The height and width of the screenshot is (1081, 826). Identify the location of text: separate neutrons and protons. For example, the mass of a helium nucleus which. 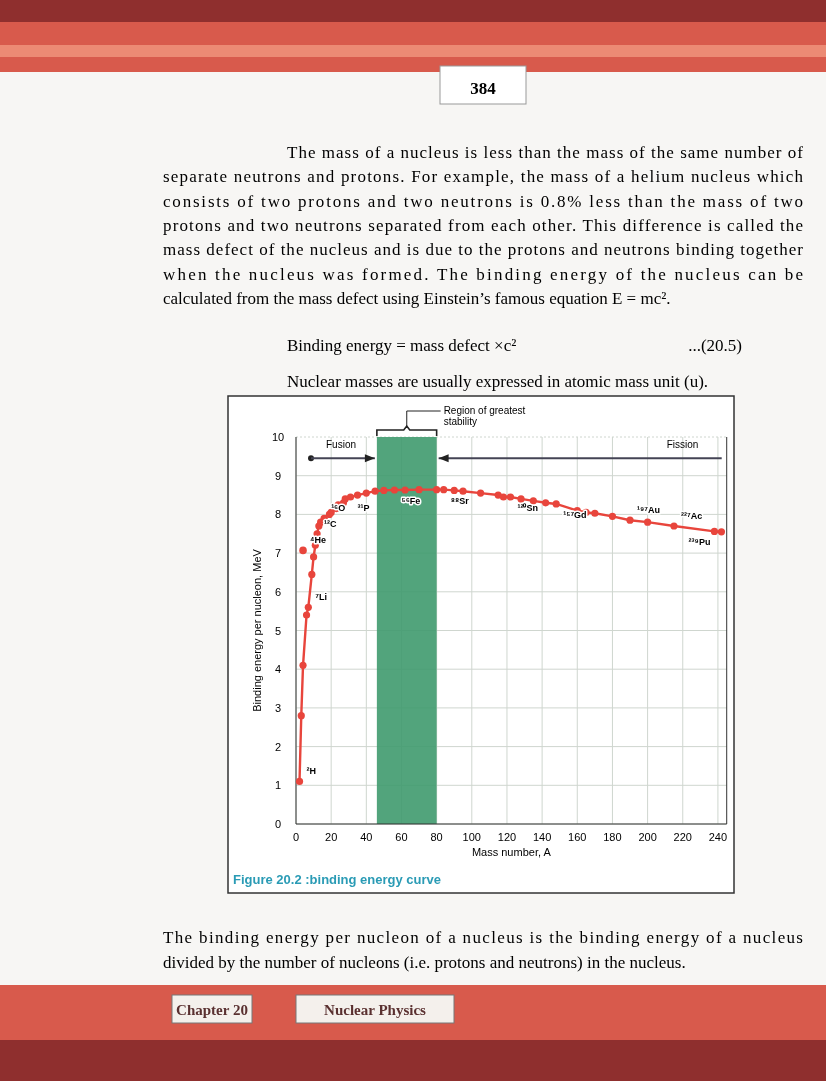
(483, 176).